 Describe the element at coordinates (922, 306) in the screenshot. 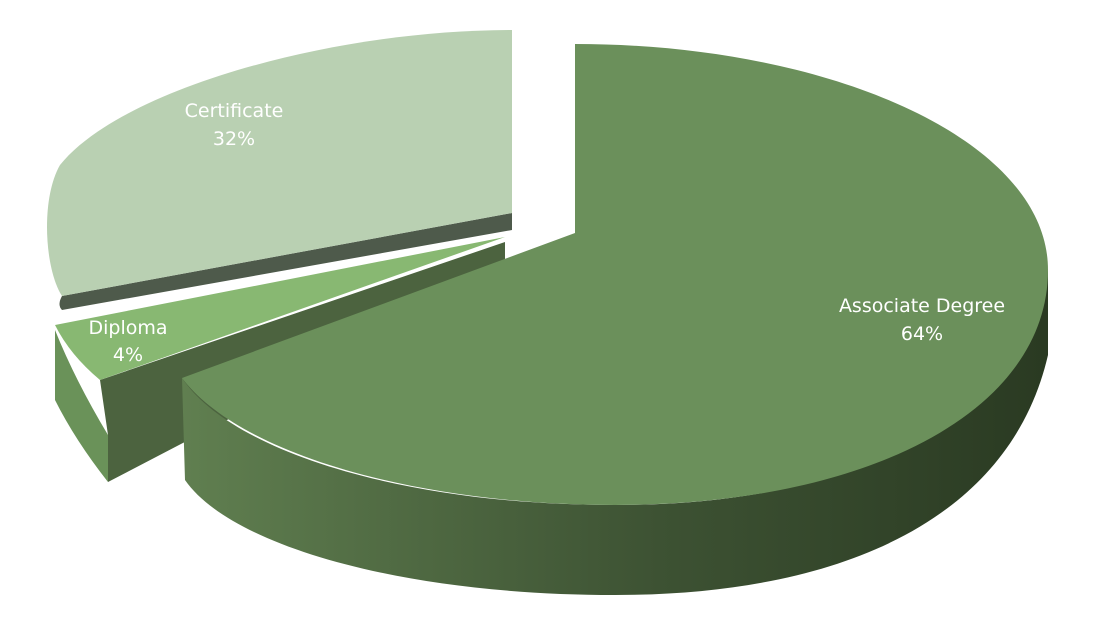

I see `label-associate-degree-name: Associate Degree` at that location.